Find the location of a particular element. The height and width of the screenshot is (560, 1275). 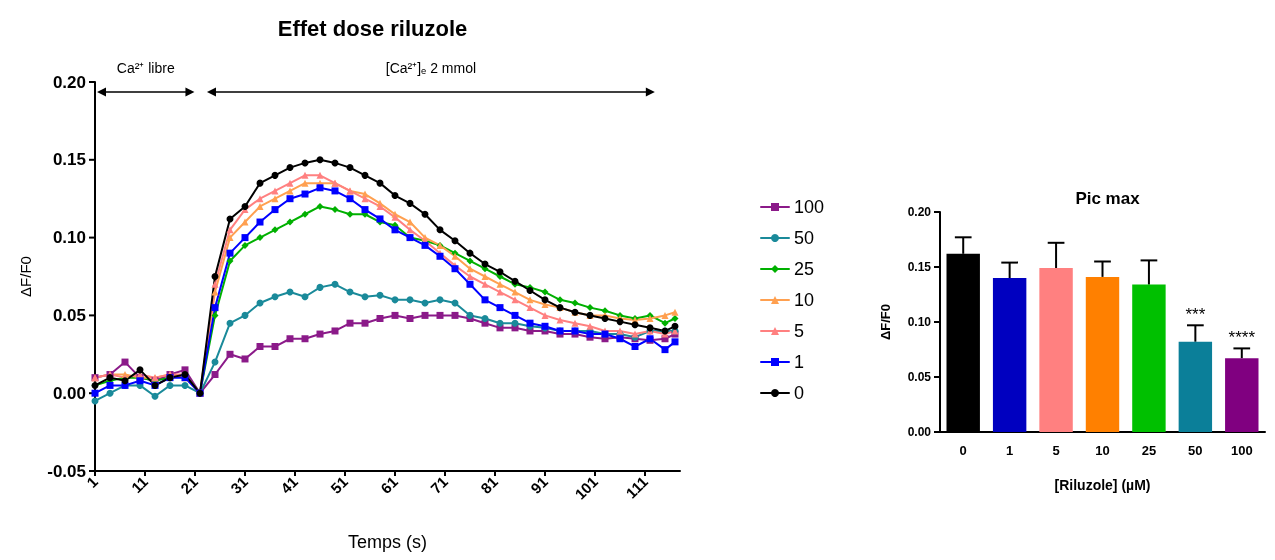

x-tick-label: 25 is located at coordinates (1149, 450).